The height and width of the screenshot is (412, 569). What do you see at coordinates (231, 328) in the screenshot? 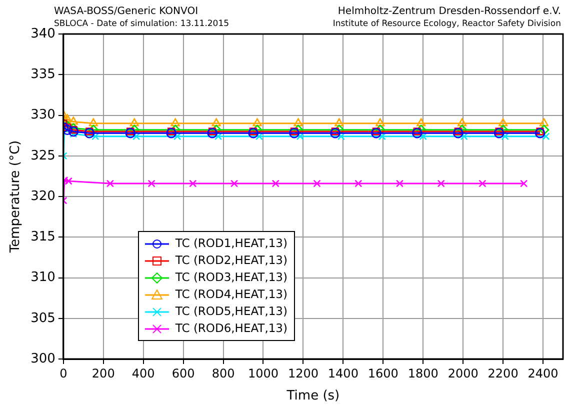
I see `legend-label: TC (ROD6,HEAT,13)` at bounding box center [231, 328].